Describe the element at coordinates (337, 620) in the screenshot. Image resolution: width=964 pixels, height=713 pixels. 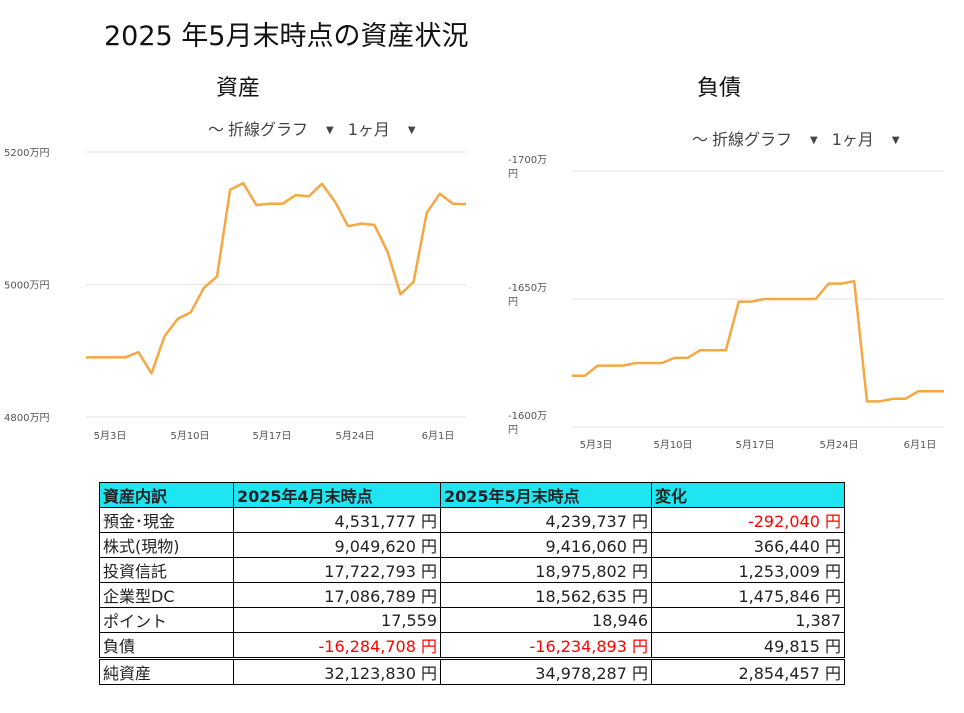
I see `cell-april: 17,559` at that location.